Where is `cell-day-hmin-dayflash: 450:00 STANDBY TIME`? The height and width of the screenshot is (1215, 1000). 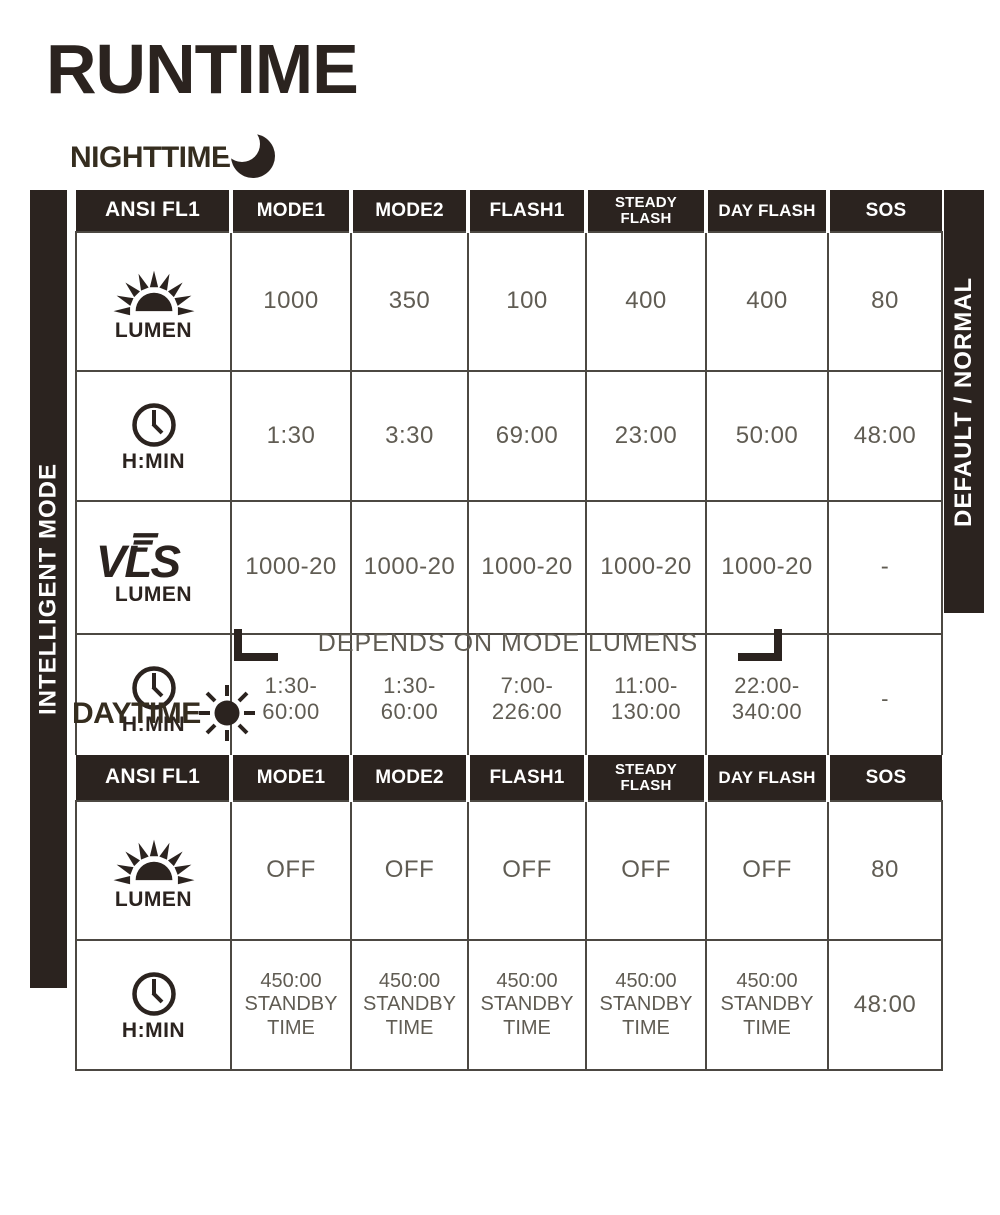 cell-day-hmin-dayflash: 450:00 STANDBY TIME is located at coordinates (767, 1005).